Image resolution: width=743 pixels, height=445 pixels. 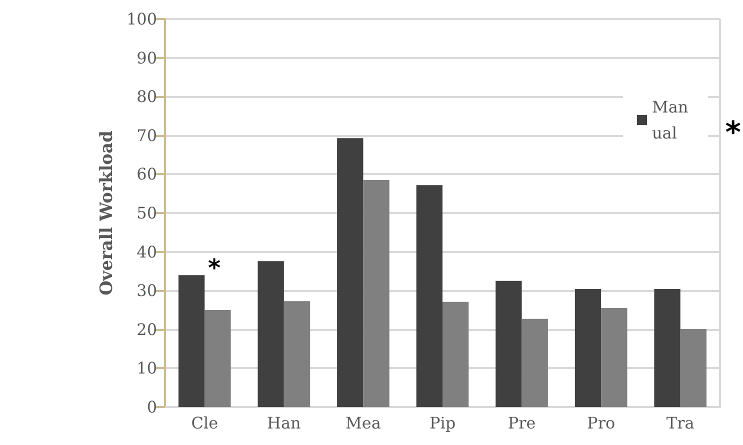 I want to click on y-tick-label: 10, so click(x=146, y=368).